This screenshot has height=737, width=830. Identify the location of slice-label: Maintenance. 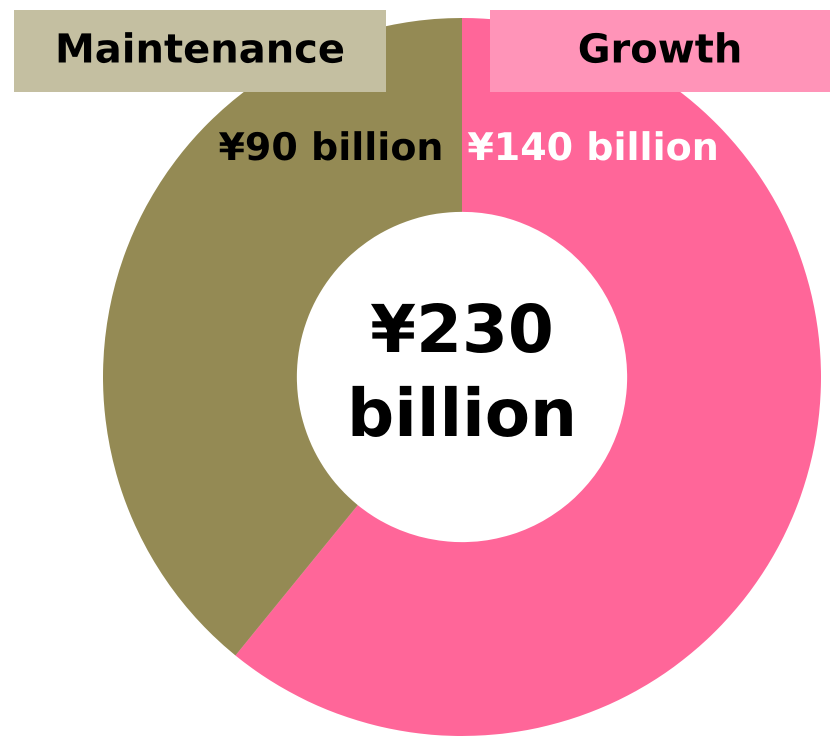
(200, 49).